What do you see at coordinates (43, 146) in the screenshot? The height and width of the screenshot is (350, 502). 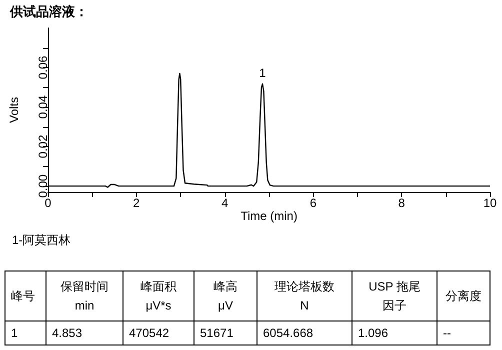 I see `y-tick-label: 0.02` at bounding box center [43, 146].